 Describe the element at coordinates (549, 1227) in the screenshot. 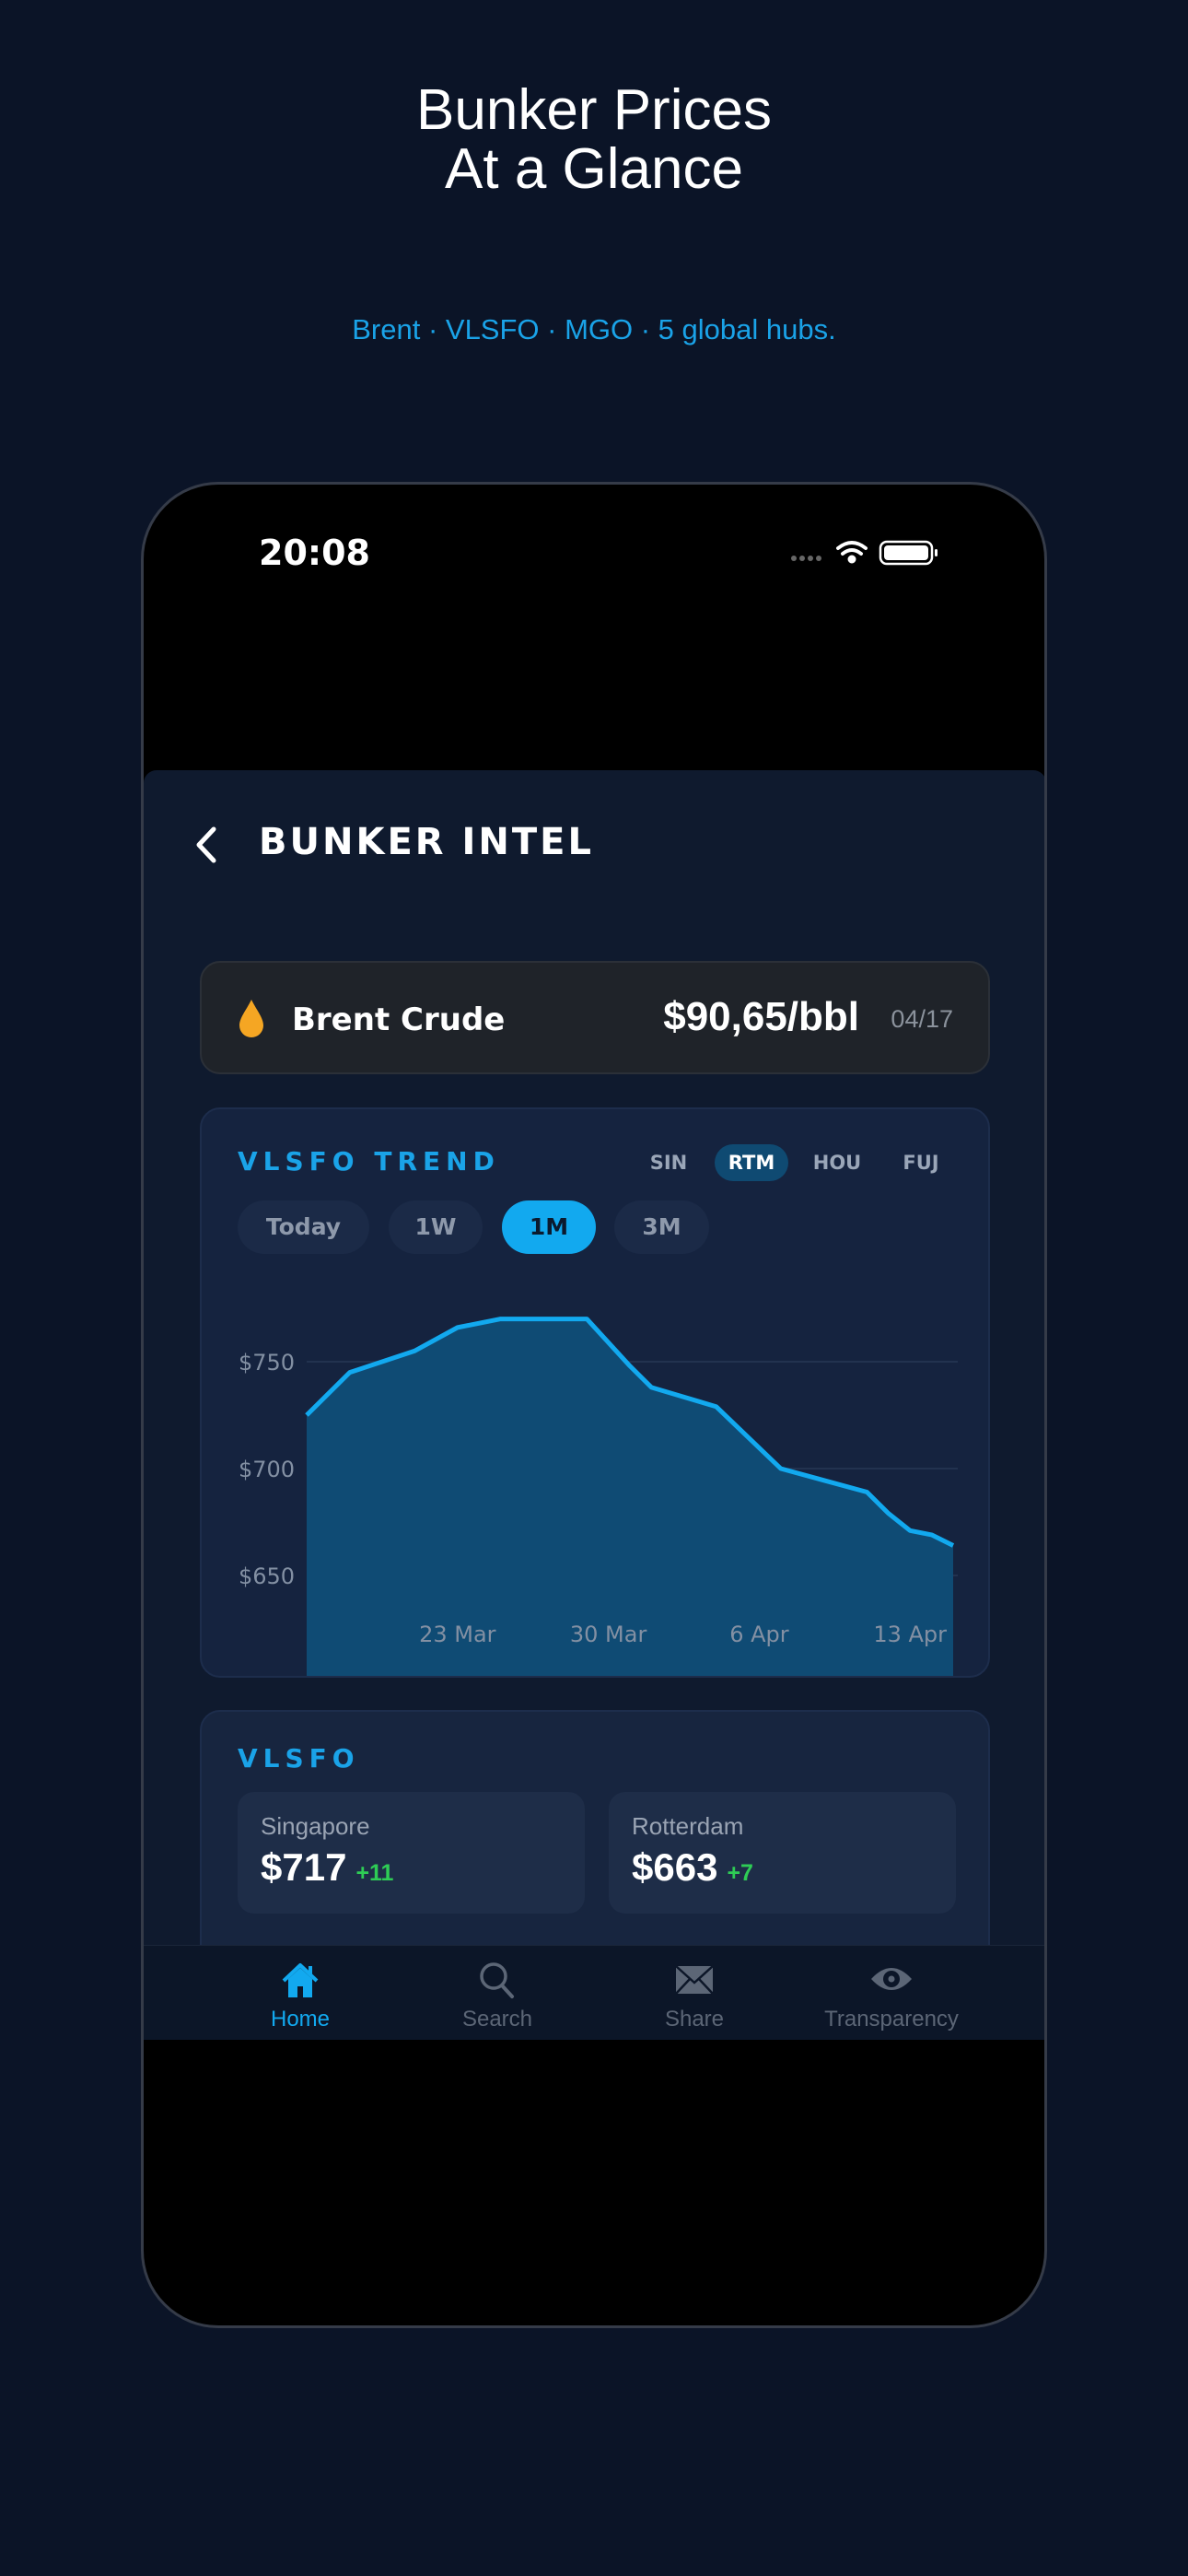

I see `period-tab-1m: 1M` at that location.